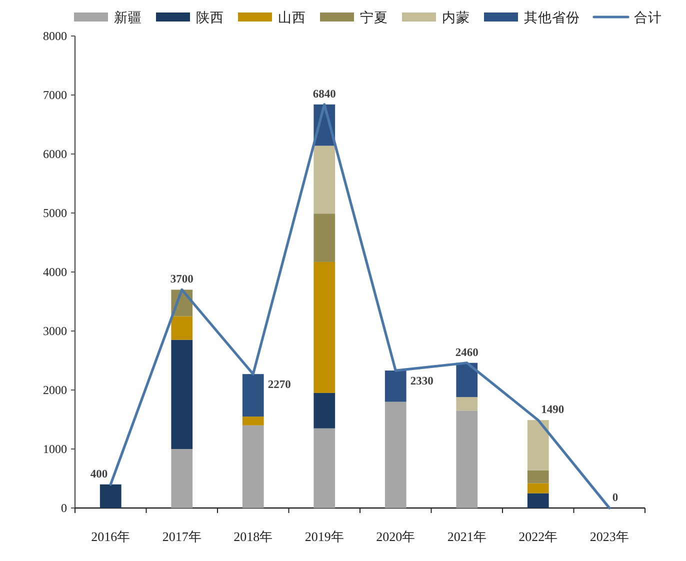 The height and width of the screenshot is (561, 686). Describe the element at coordinates (55, 272) in the screenshot. I see `y-tick-label: 4000` at that location.